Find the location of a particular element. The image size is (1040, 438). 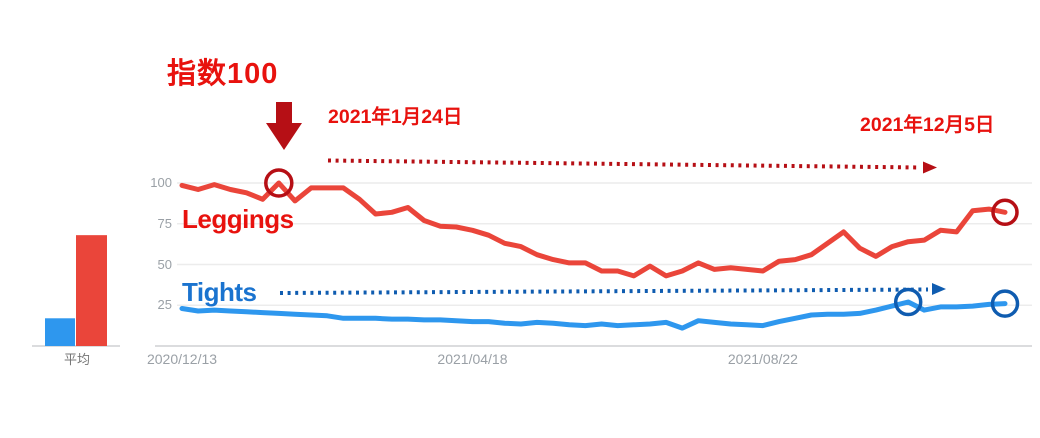

peak-date-label: 2021年1月24日 is located at coordinates (395, 117).